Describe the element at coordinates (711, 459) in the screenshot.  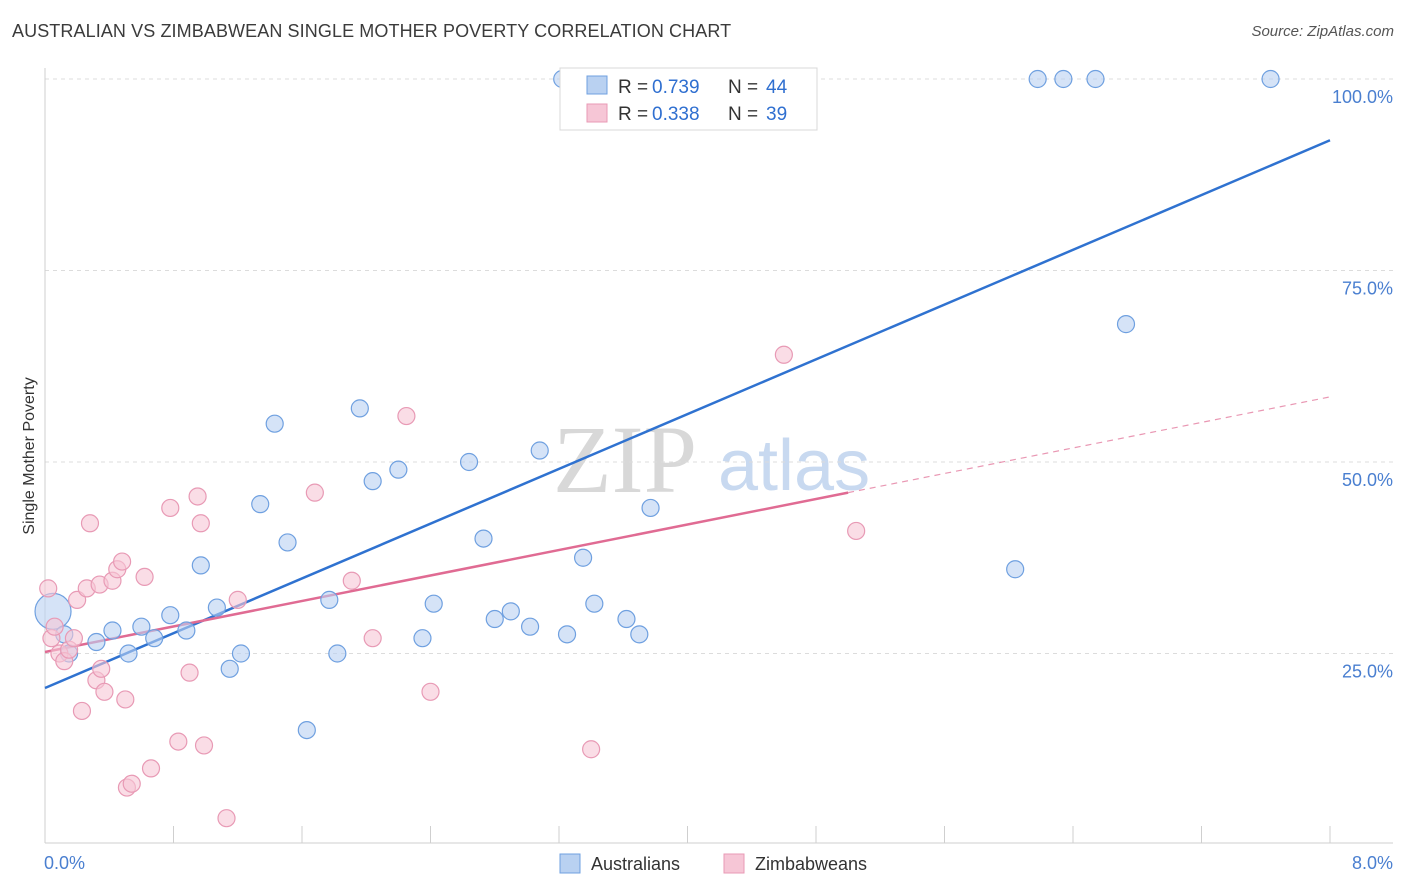
I see `watermark: ZIP atlas` at that location.